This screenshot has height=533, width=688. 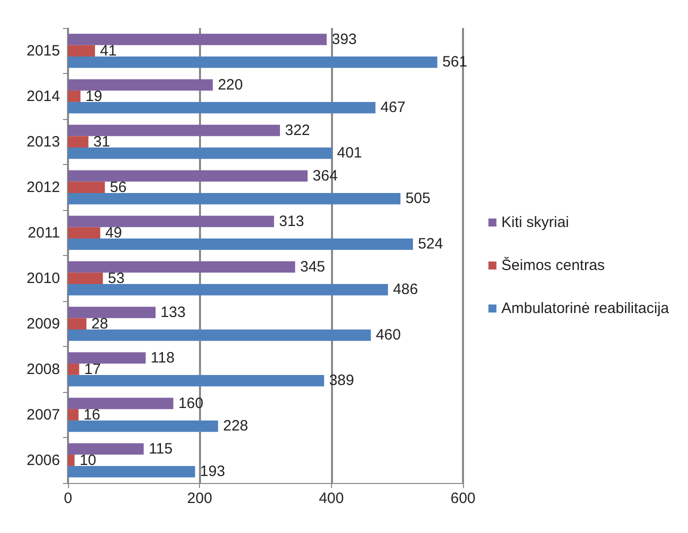 What do you see at coordinates (92, 369) in the screenshot?
I see `data-label: 17` at bounding box center [92, 369].